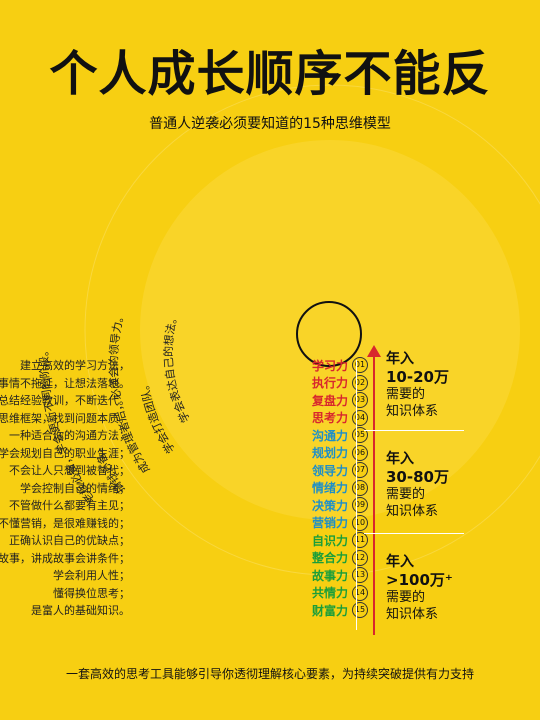  I want to click on skill-label: 思考力, so click(329, 418).